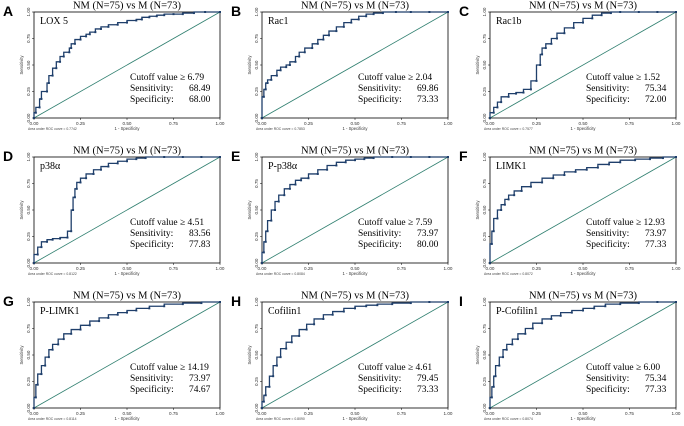  I want to click on panel-a-y-tick-label: 1.00, so click(28, 11).